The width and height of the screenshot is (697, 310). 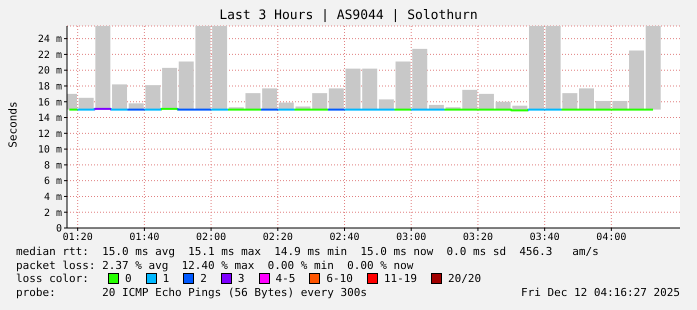 What do you see at coordinates (215, 265) in the screenshot?
I see `text: packet loss: 2.37 % avg 12.40 % max 0.00 % min 0.00 % now` at bounding box center [215, 265].